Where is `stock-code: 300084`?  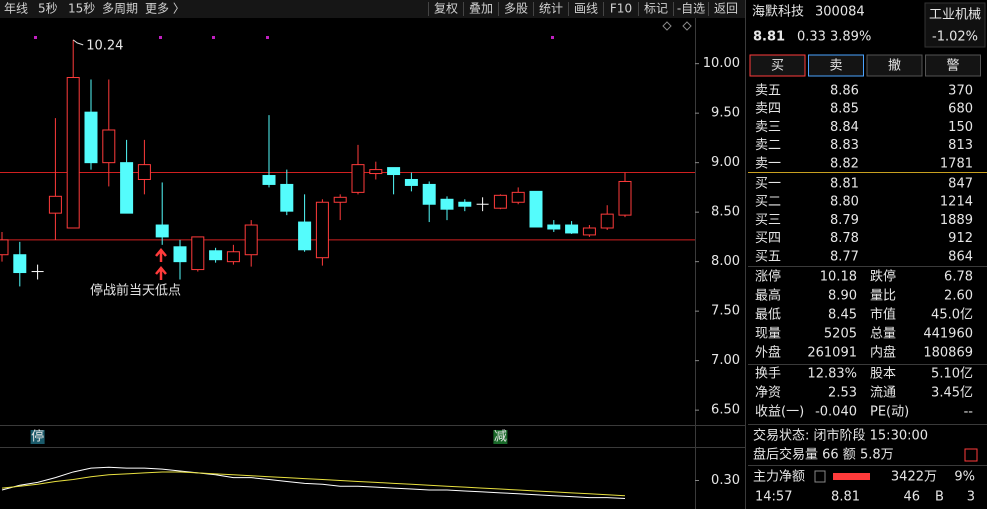
stock-code: 300084 is located at coordinates (840, 12).